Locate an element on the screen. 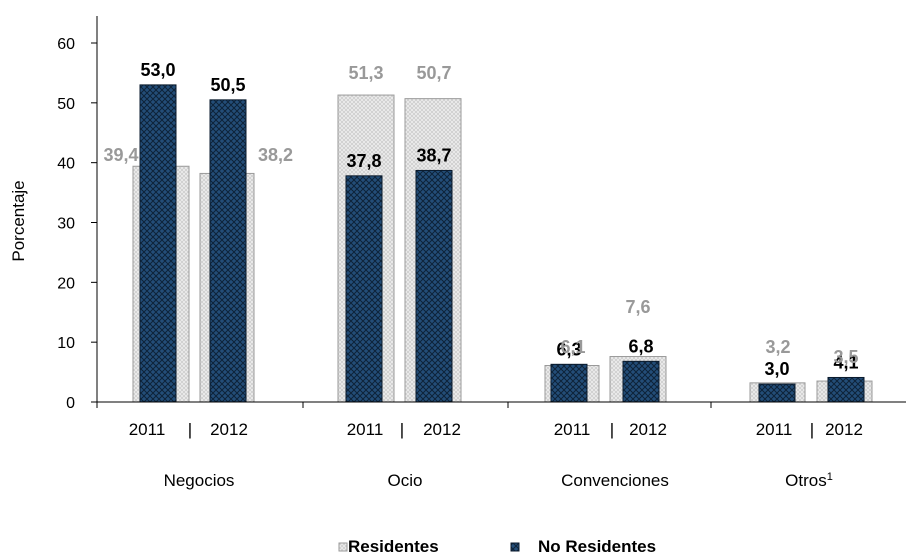  data-label-residentes: 50,7 is located at coordinates (433, 73).